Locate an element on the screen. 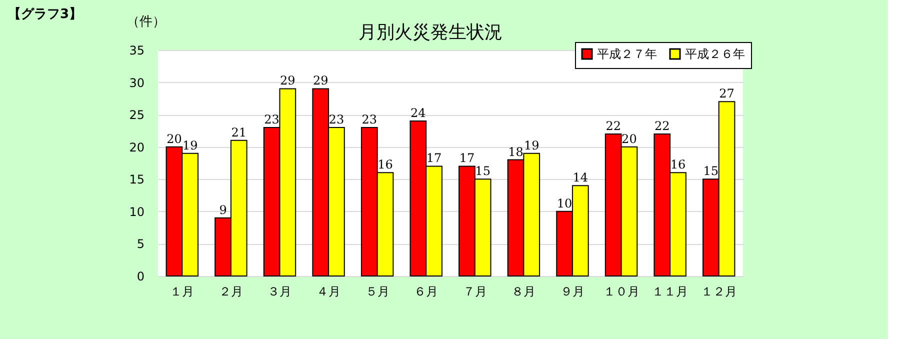  data-label: 14 is located at coordinates (580, 177).